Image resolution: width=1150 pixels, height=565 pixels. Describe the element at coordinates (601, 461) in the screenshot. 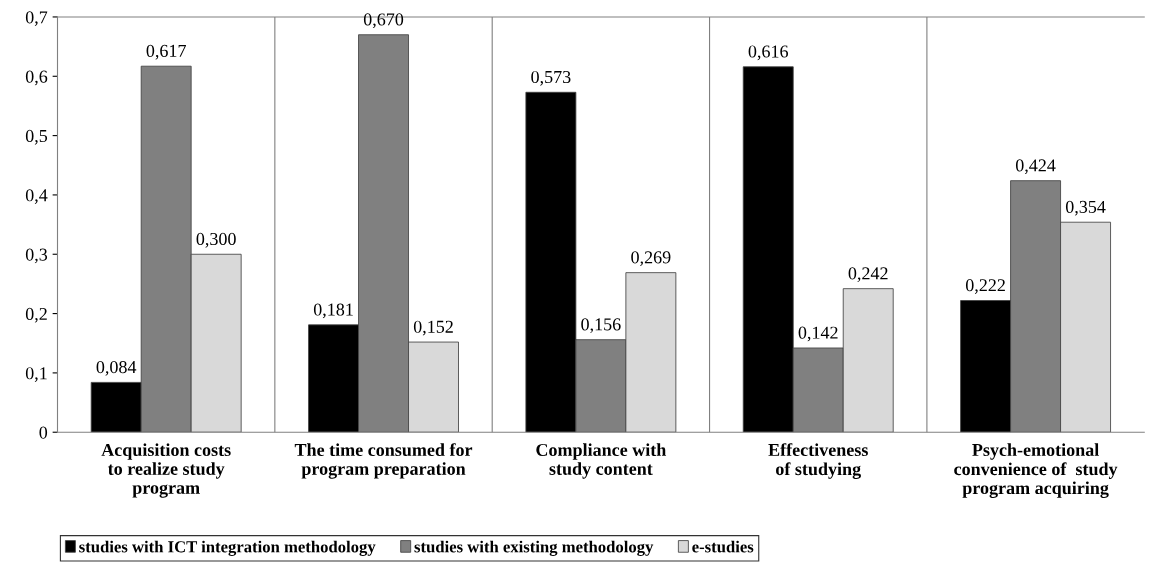

I see `x-tick-label: Compliance with study content` at that location.